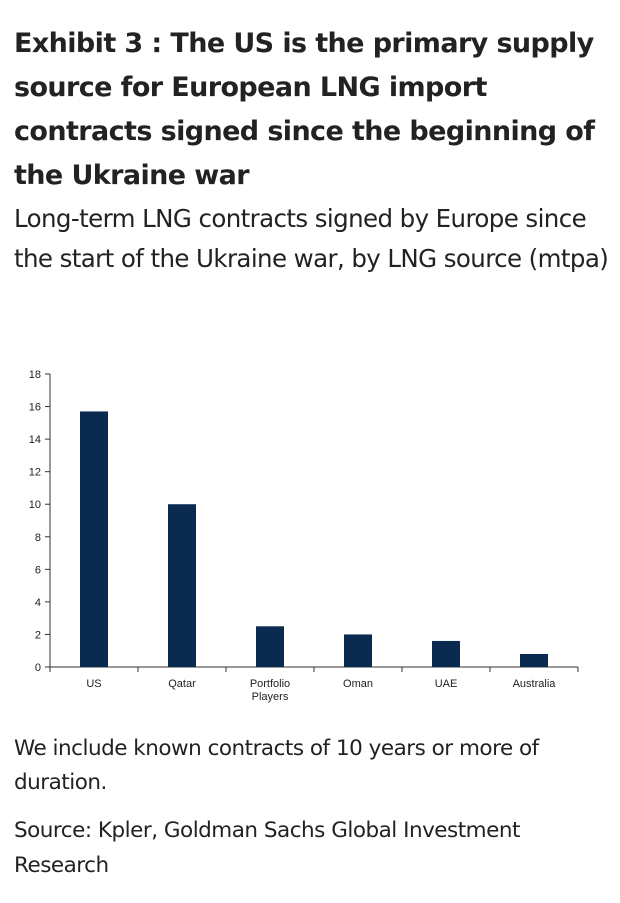 This screenshot has width=620, height=903. What do you see at coordinates (535, 684) in the screenshot?
I see `x-category-label: Australia` at bounding box center [535, 684].